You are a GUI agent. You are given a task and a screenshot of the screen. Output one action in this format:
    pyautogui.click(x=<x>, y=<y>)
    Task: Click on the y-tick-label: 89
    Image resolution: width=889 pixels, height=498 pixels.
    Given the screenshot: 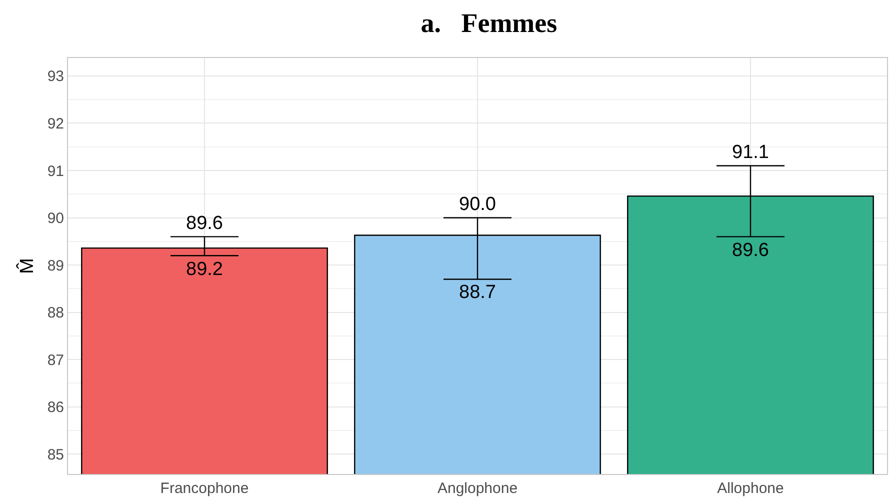 What is the action you would take?
    pyautogui.click(x=55, y=265)
    